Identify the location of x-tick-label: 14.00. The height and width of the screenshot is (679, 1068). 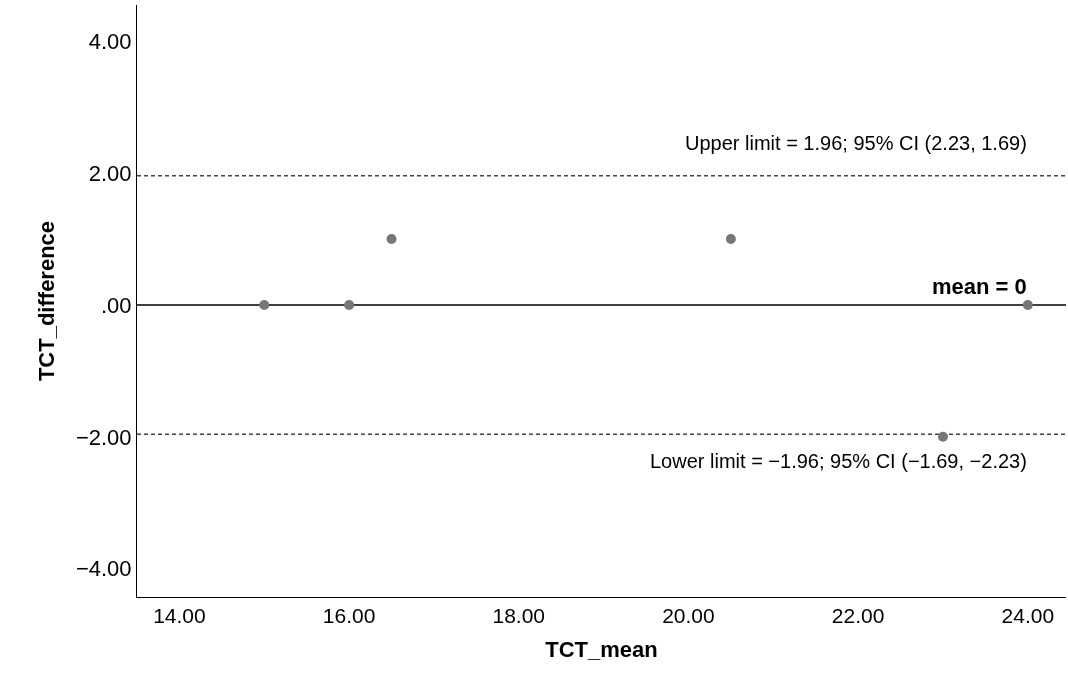
(179, 616).